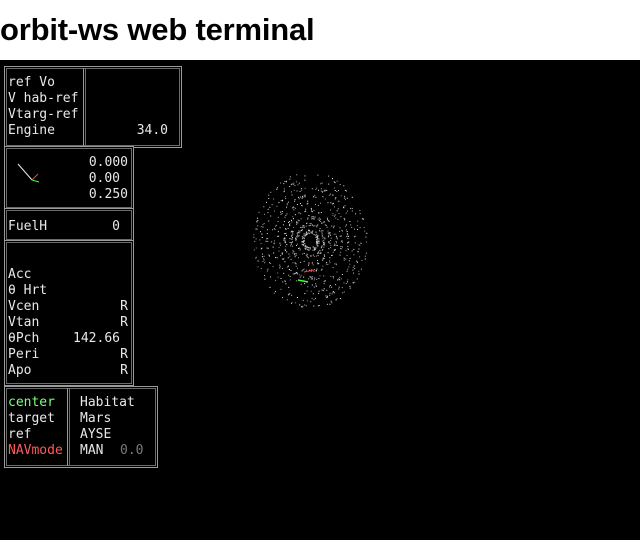  What do you see at coordinates (132, 450) in the screenshot?
I see `nav-extra-value: 0.0` at bounding box center [132, 450].